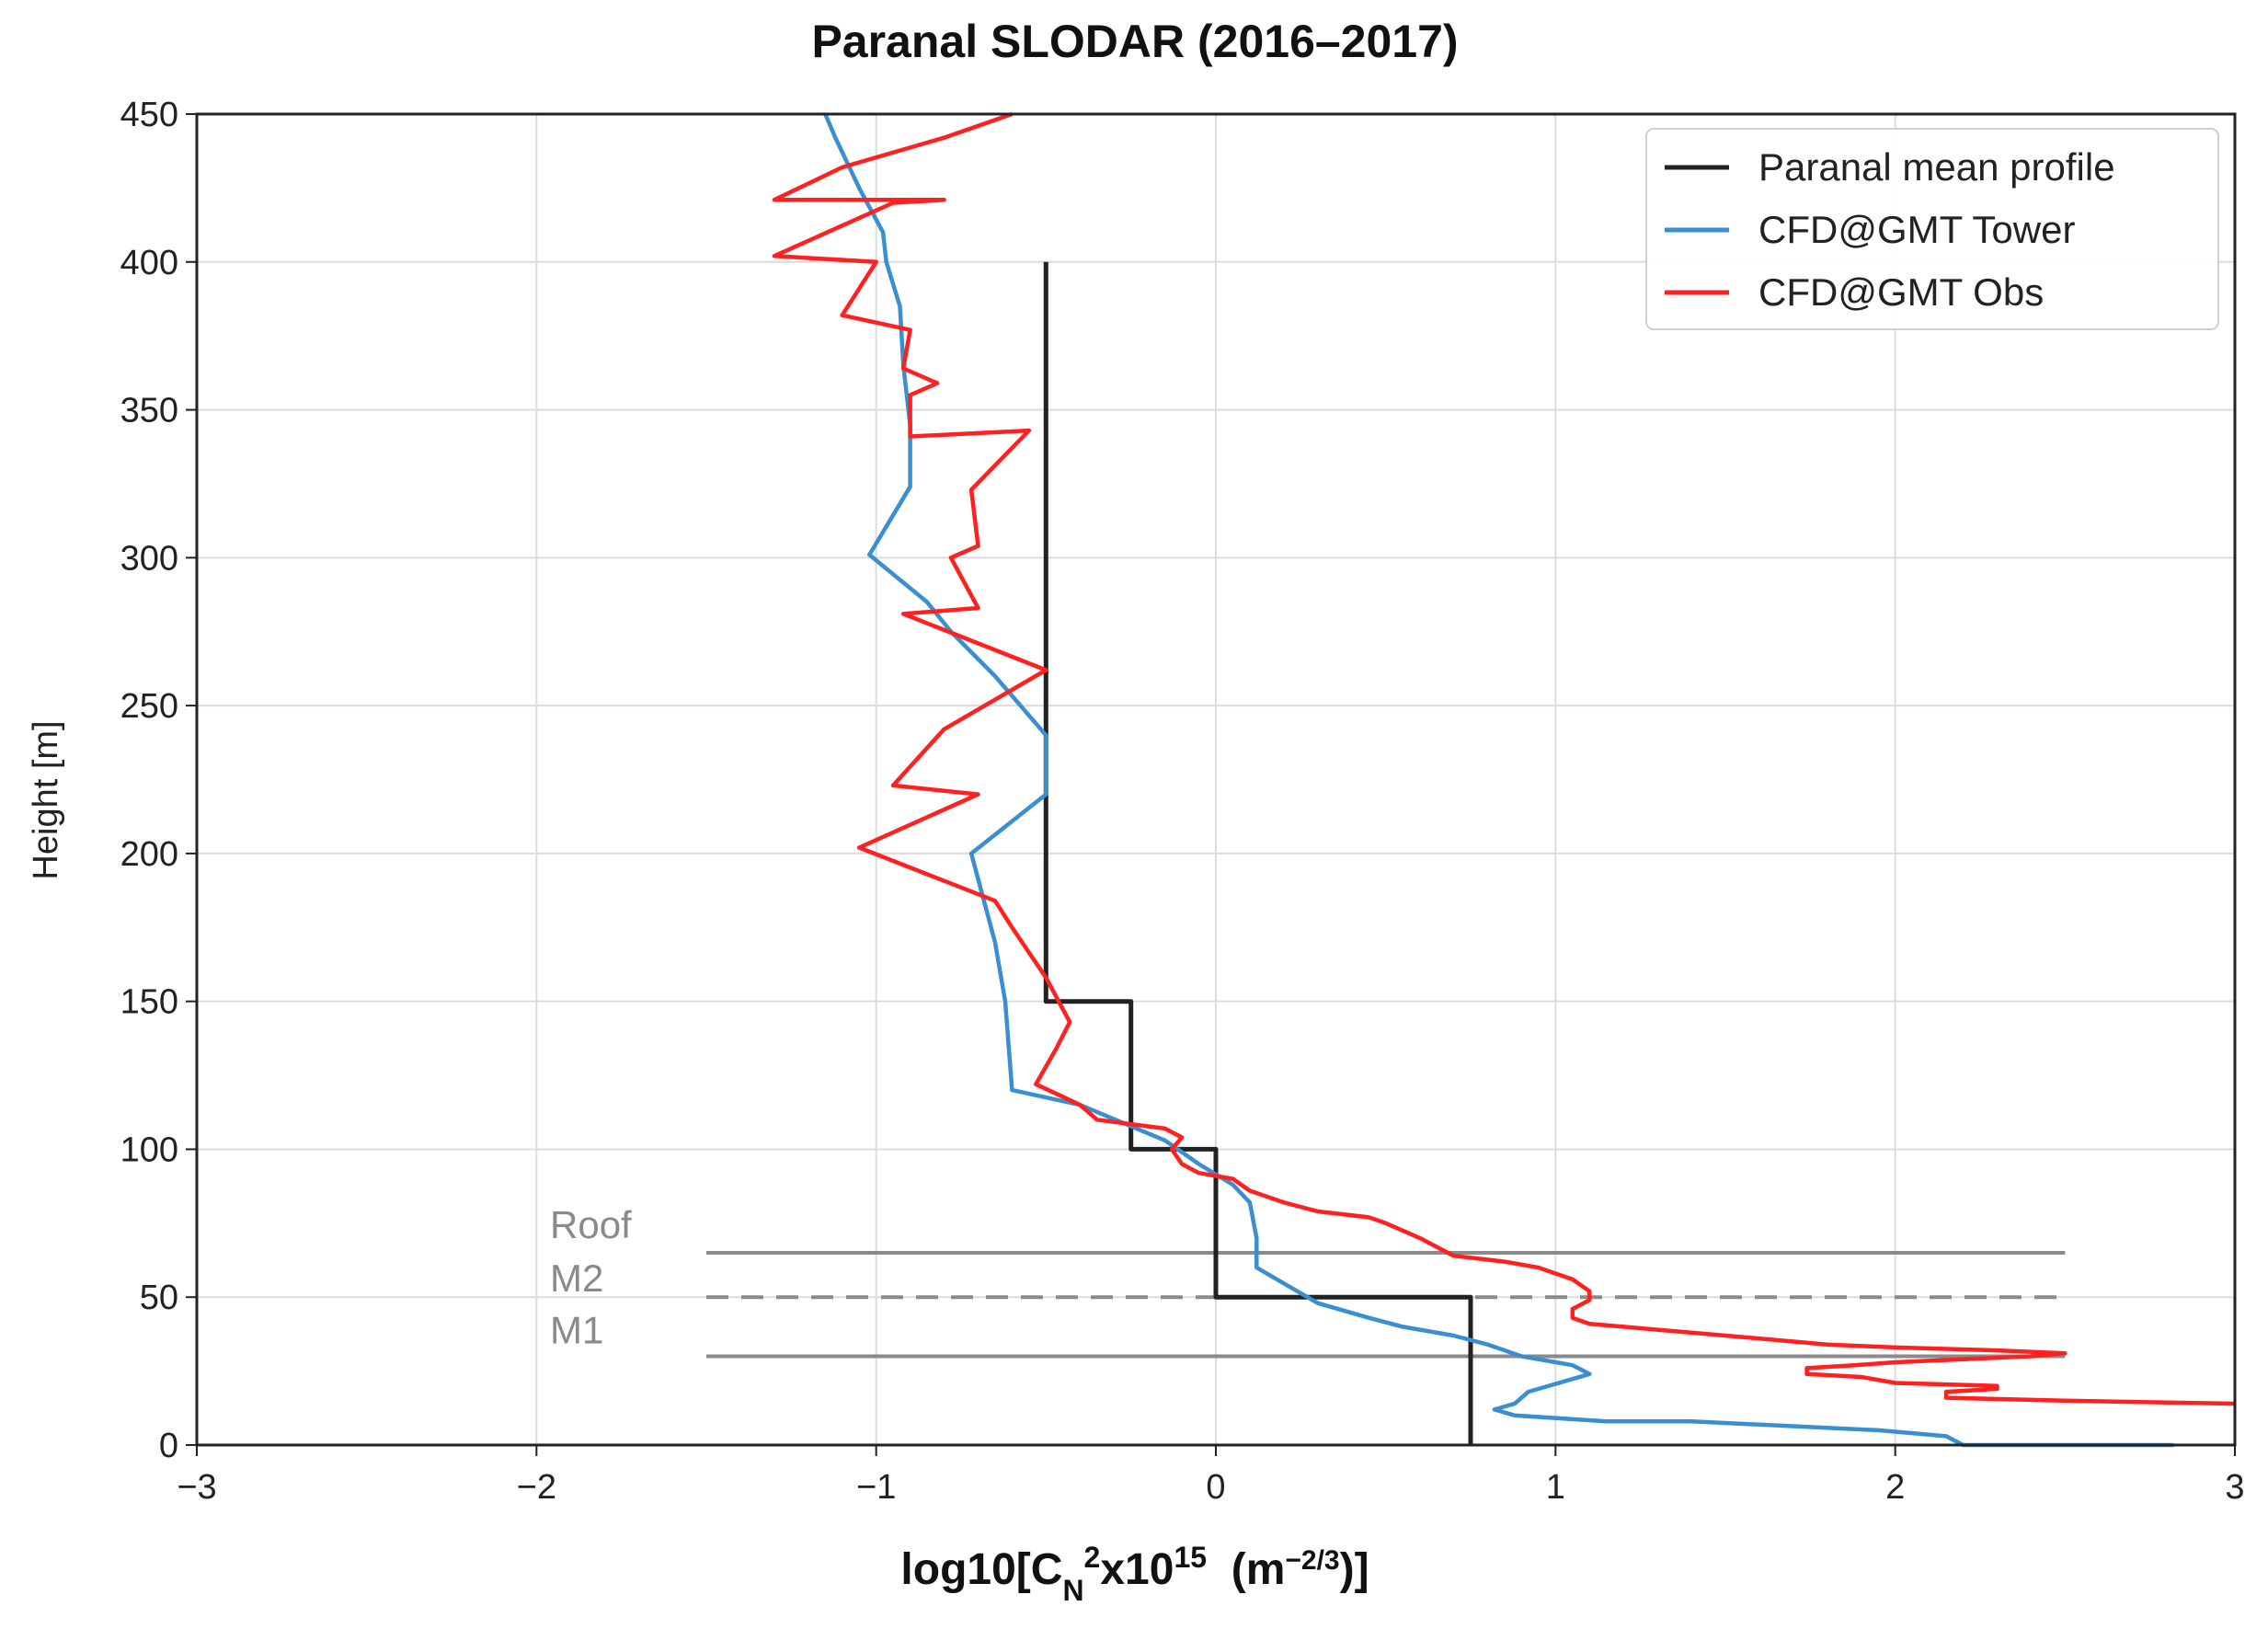  Describe the element at coordinates (876, 1487) in the screenshot. I see `x-tick-label: −1` at that location.